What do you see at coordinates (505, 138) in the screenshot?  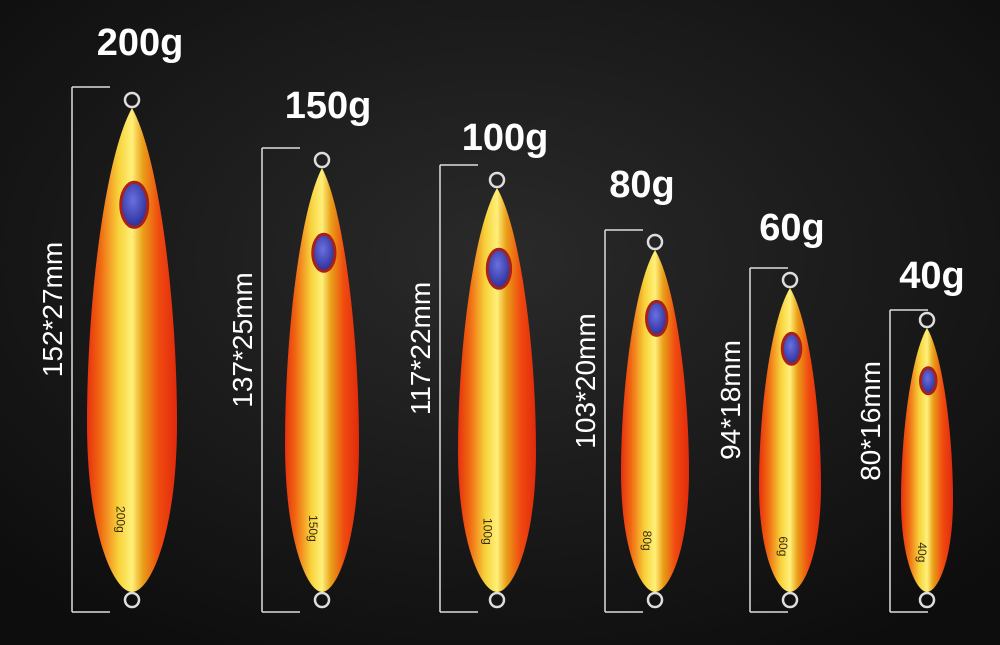 I see `weight-title: 100g` at bounding box center [505, 138].